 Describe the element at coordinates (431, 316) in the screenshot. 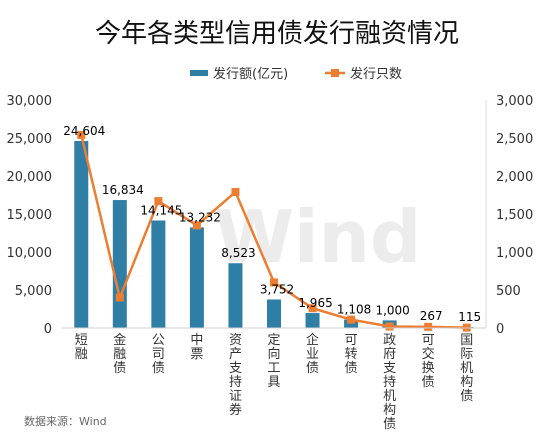

I see `bar-value-label: 267` at that location.